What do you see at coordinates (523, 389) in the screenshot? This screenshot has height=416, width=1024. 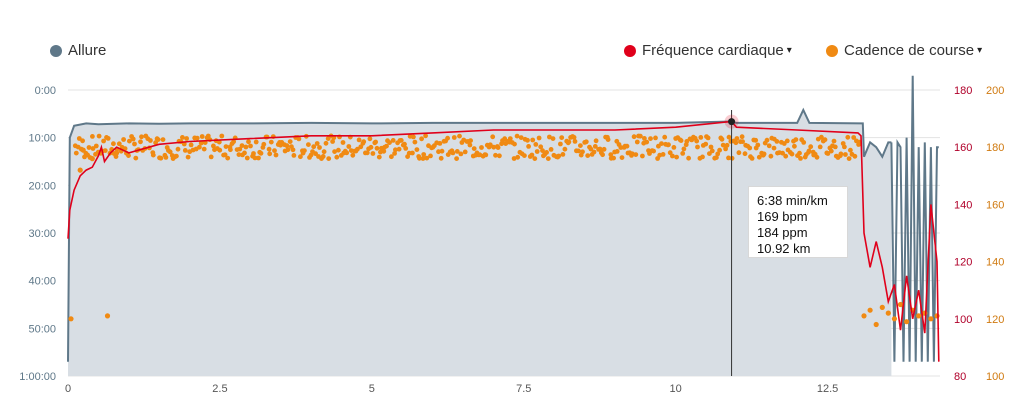 I see `x-tick-label: 7.5` at bounding box center [523, 389].